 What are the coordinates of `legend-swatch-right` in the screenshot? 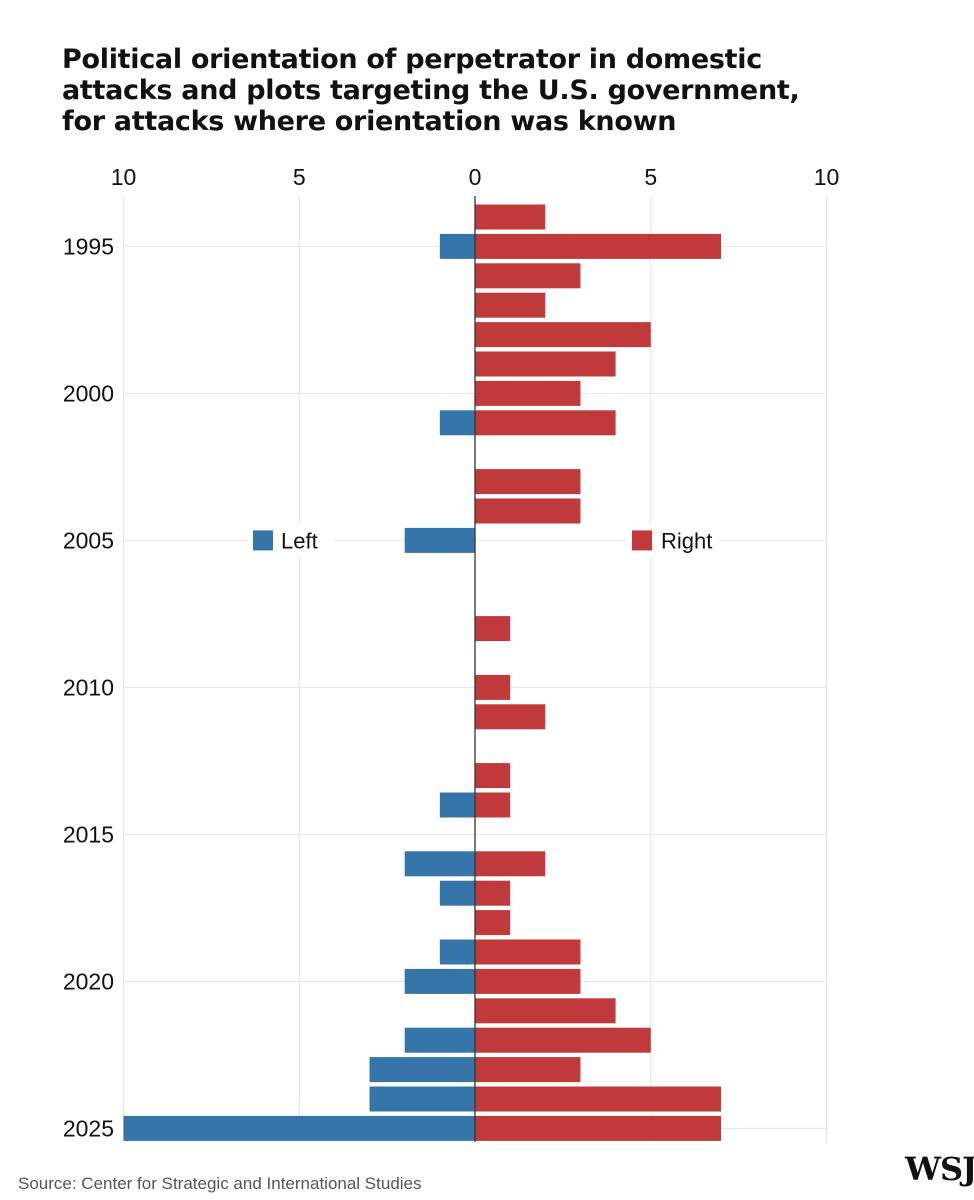 It's located at (642, 540).